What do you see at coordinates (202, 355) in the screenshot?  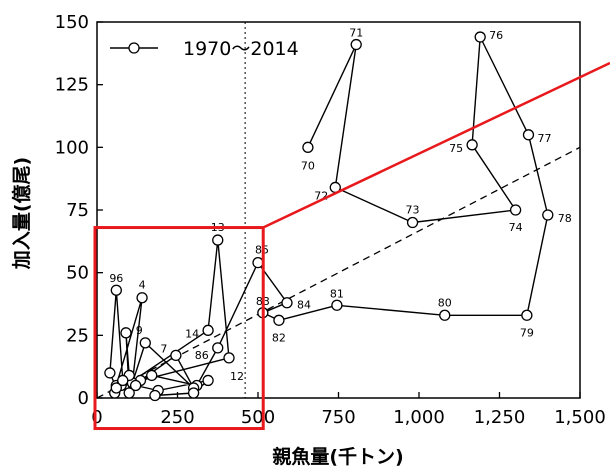 I see `data-point-label: 86` at bounding box center [202, 355].